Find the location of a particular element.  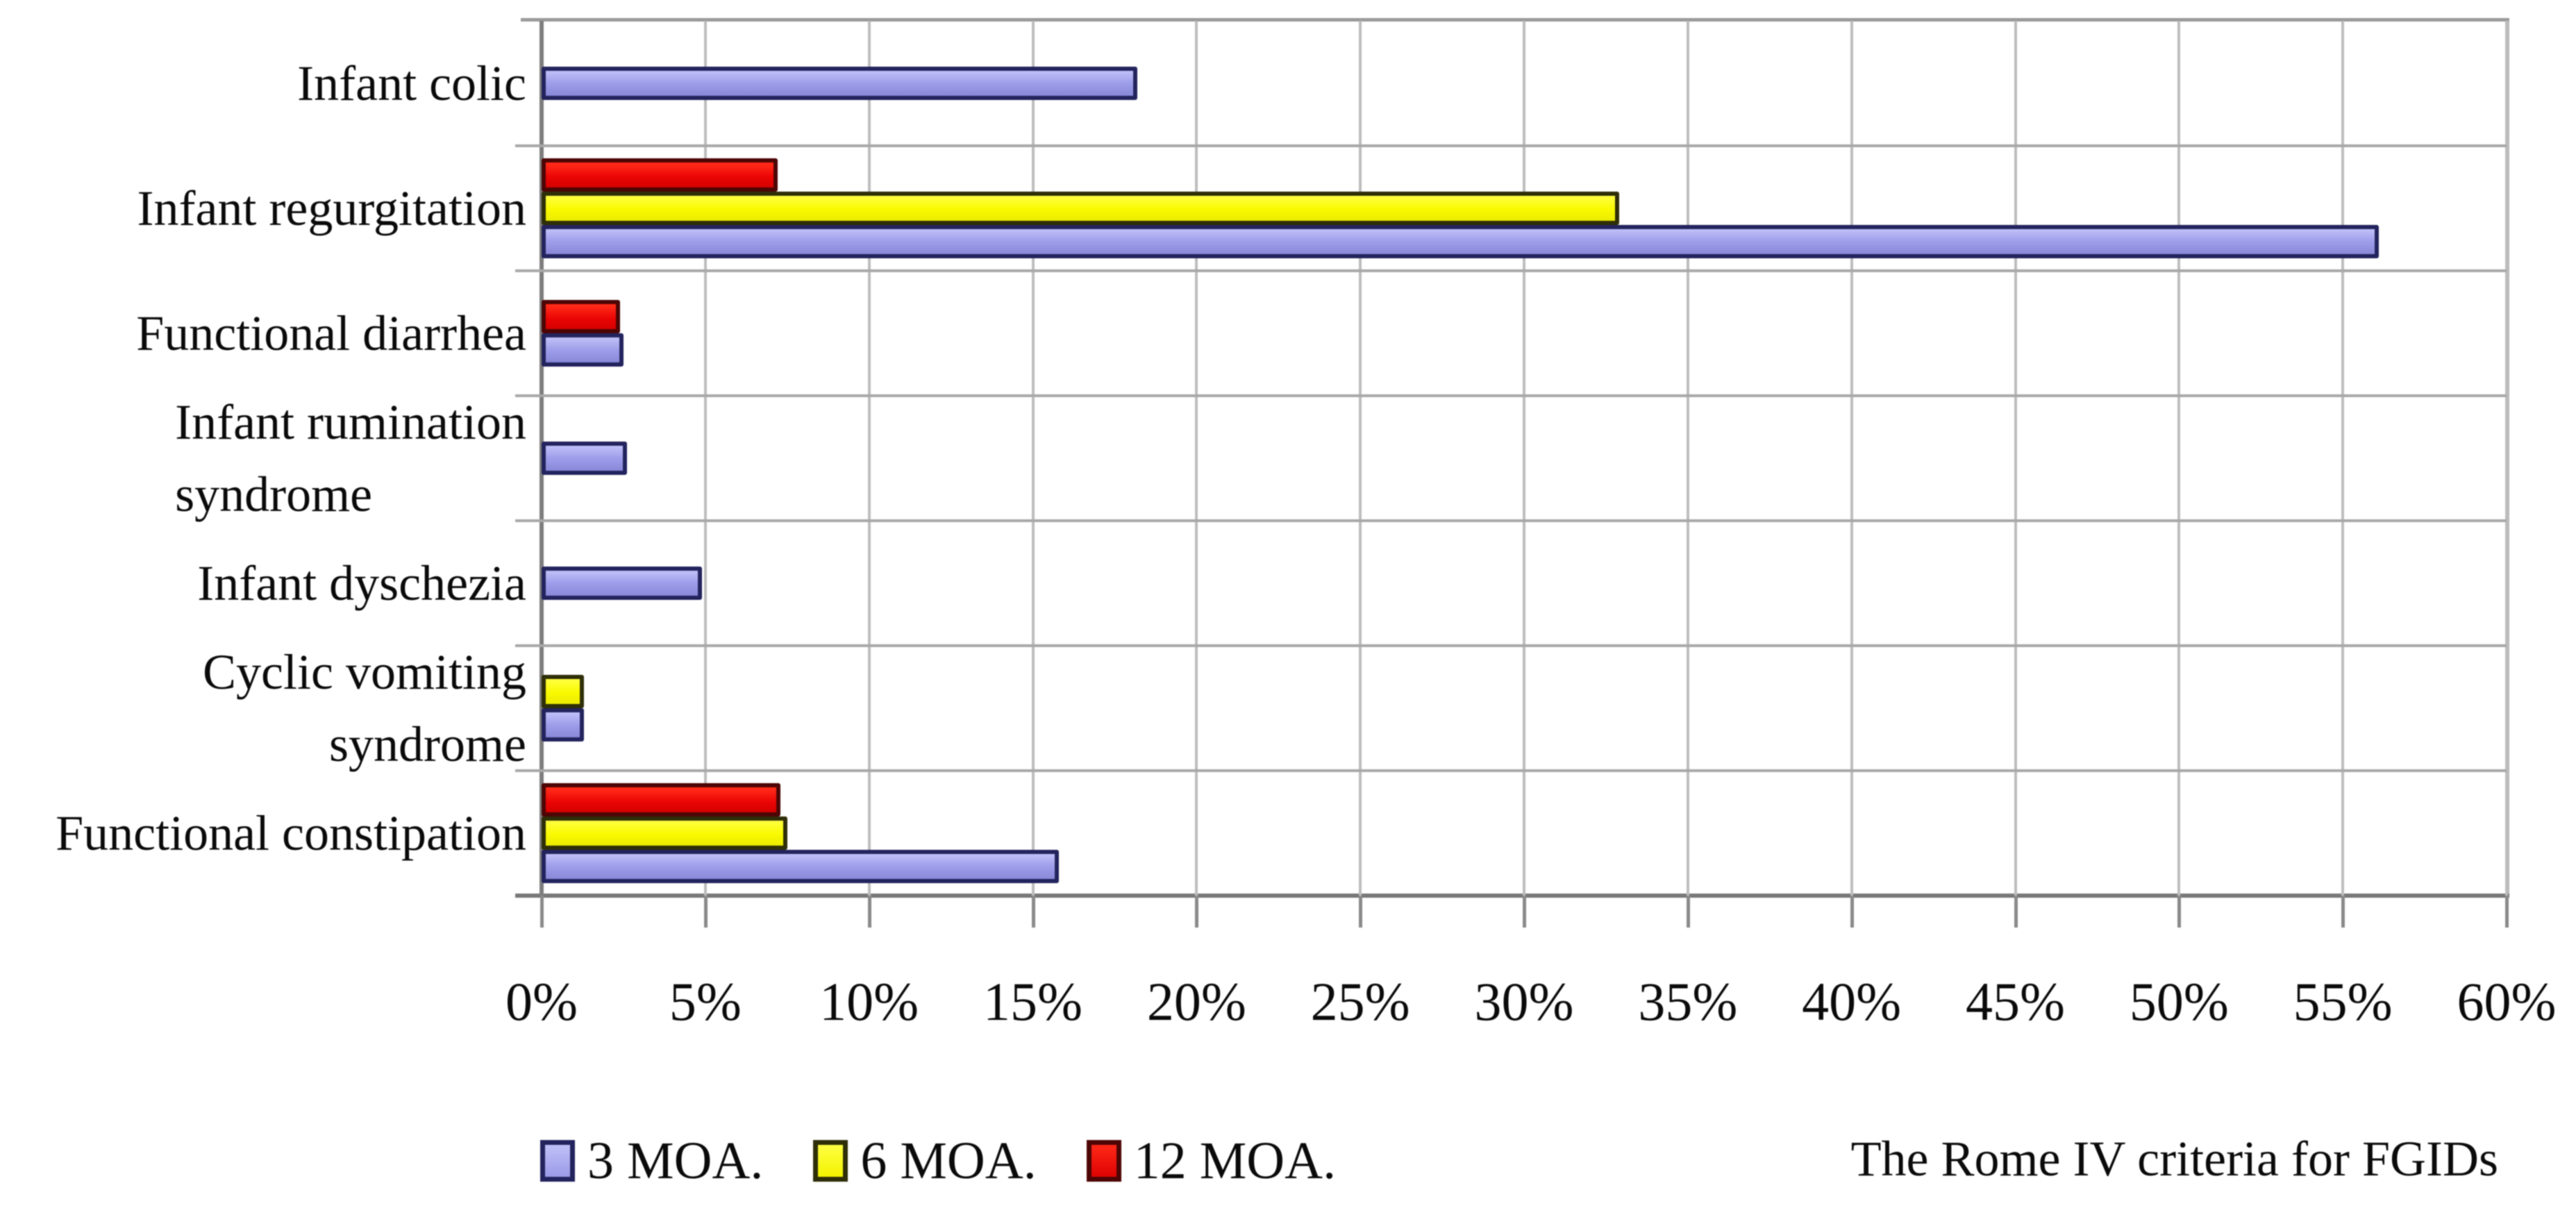

x-axis-line is located at coordinates (1512, 896).